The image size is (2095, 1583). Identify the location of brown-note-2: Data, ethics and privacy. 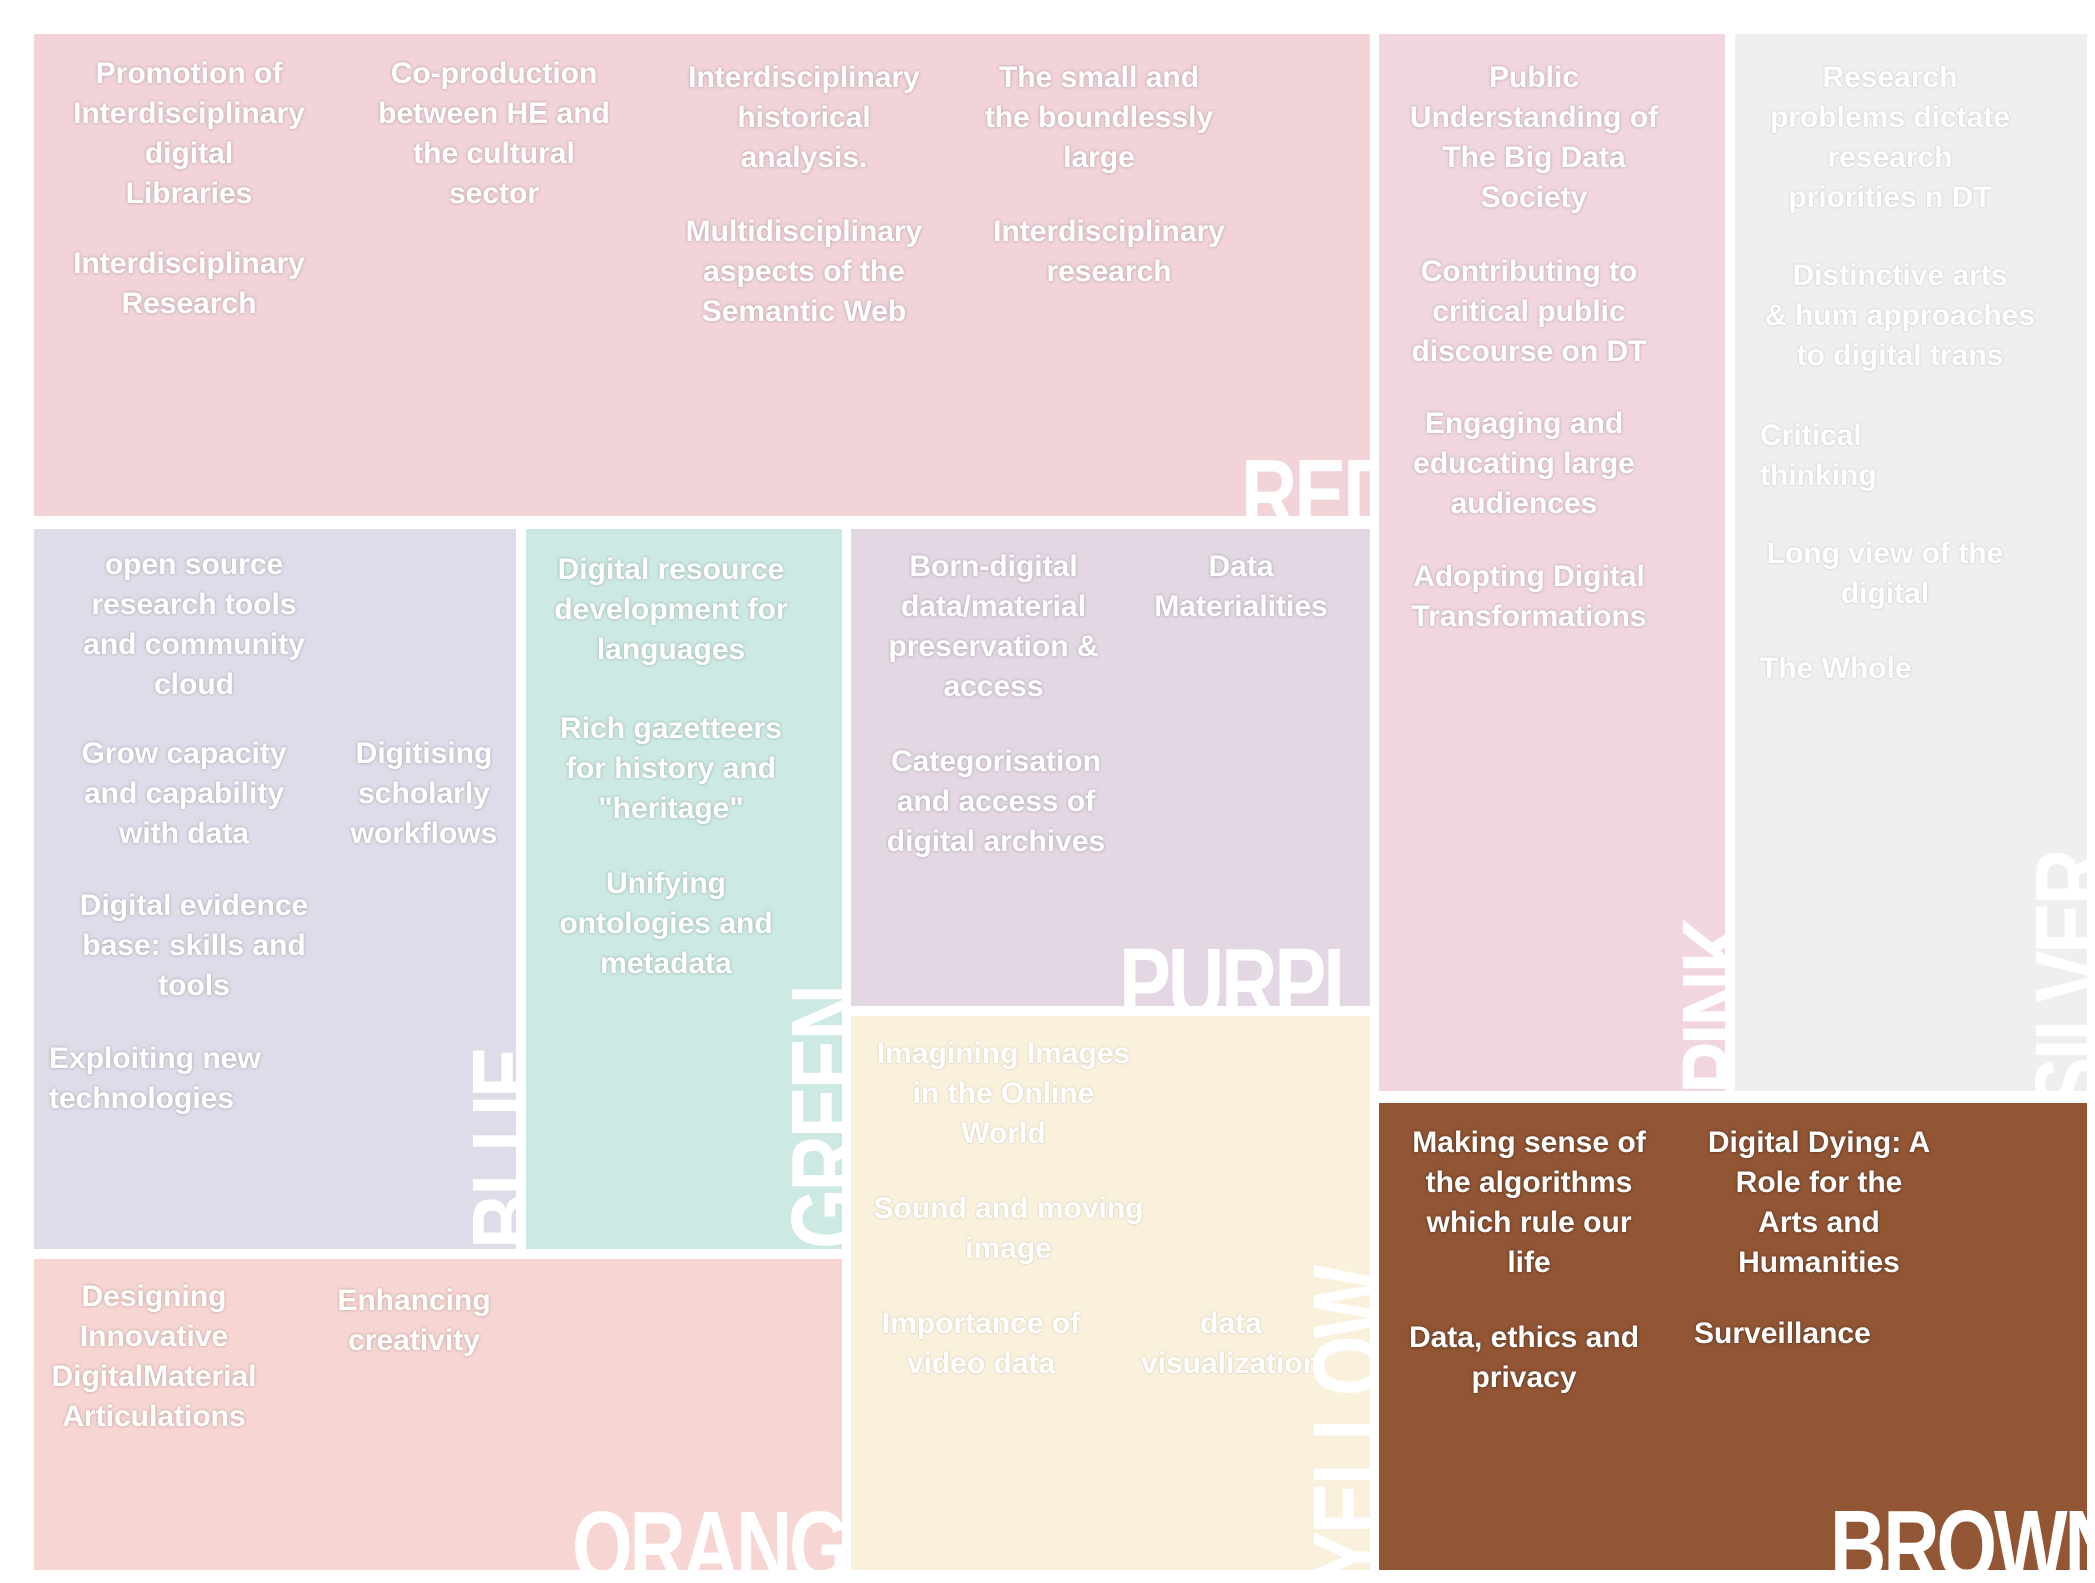
(1524, 1357).